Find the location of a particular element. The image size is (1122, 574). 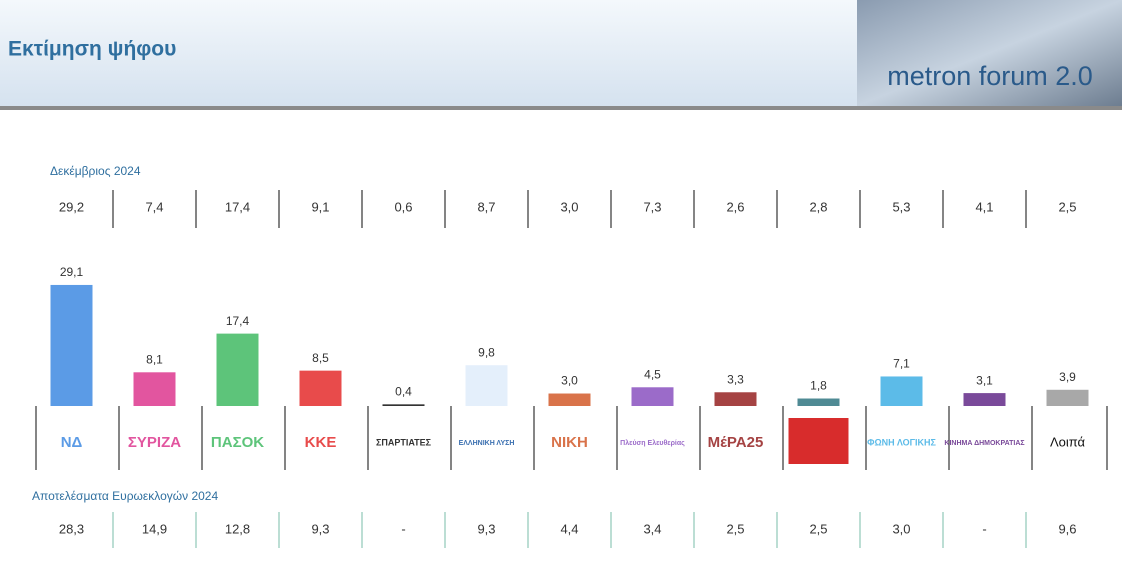

bar-label: 1,8 is located at coordinates (818, 386).